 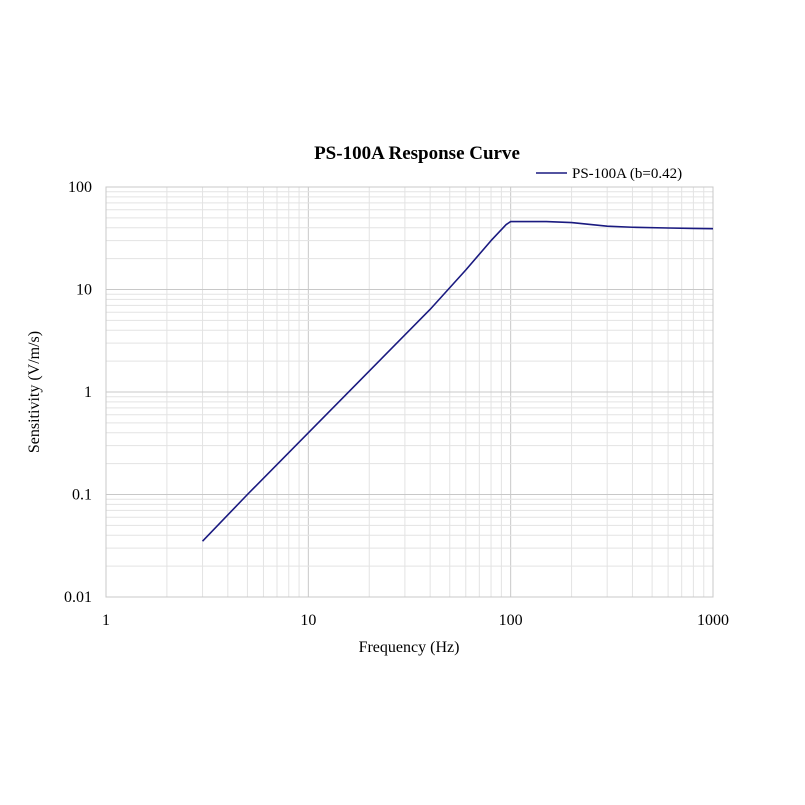 What do you see at coordinates (713, 620) in the screenshot?
I see `x-tick-label: 1000` at bounding box center [713, 620].